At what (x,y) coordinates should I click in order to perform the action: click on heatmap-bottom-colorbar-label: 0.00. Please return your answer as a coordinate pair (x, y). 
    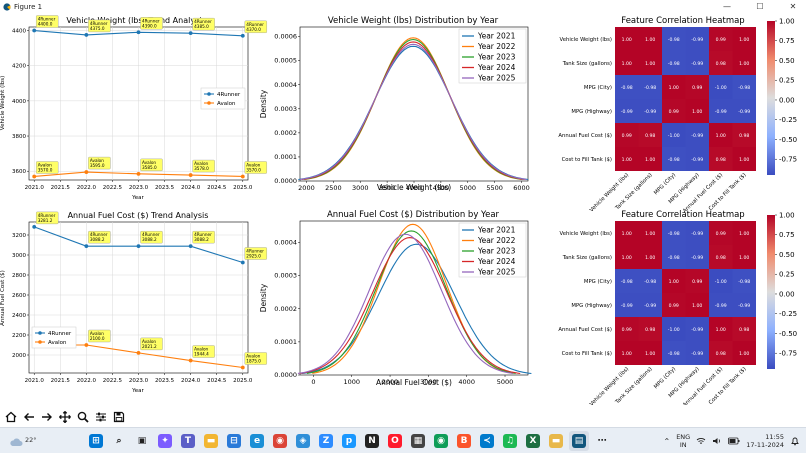
    Looking at the image, I should click on (787, 294).